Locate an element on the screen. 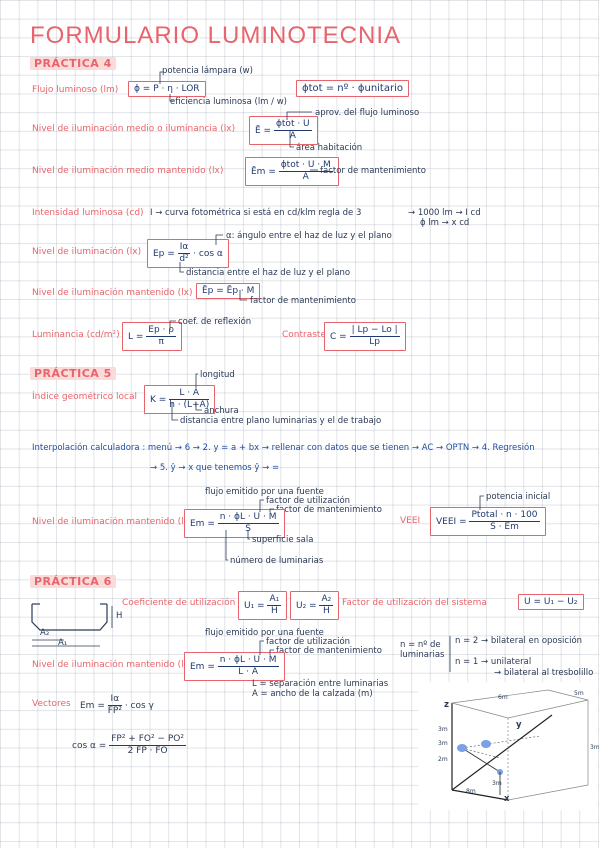  n-luminarias-label: n = nº de luminarias is located at coordinates (422, 650).